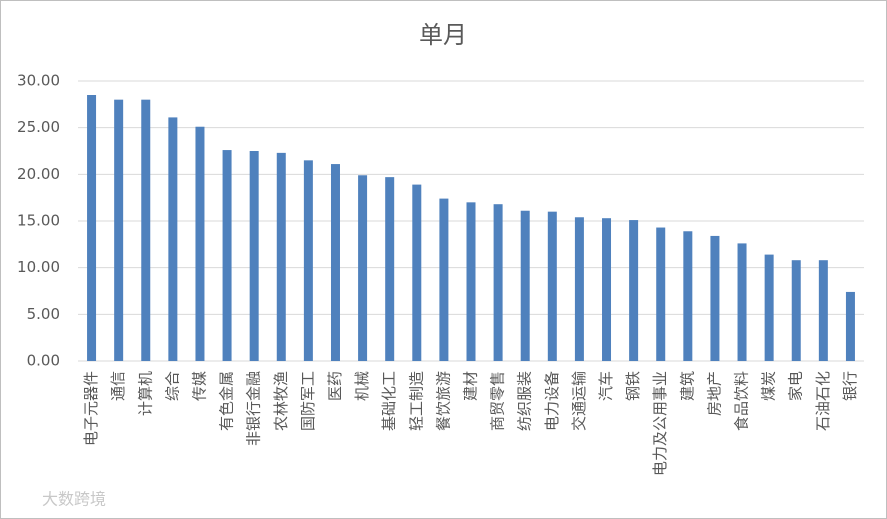 This screenshot has width=887, height=519. Describe the element at coordinates (118, 386) in the screenshot. I see `x-tick-label: 通信` at that location.